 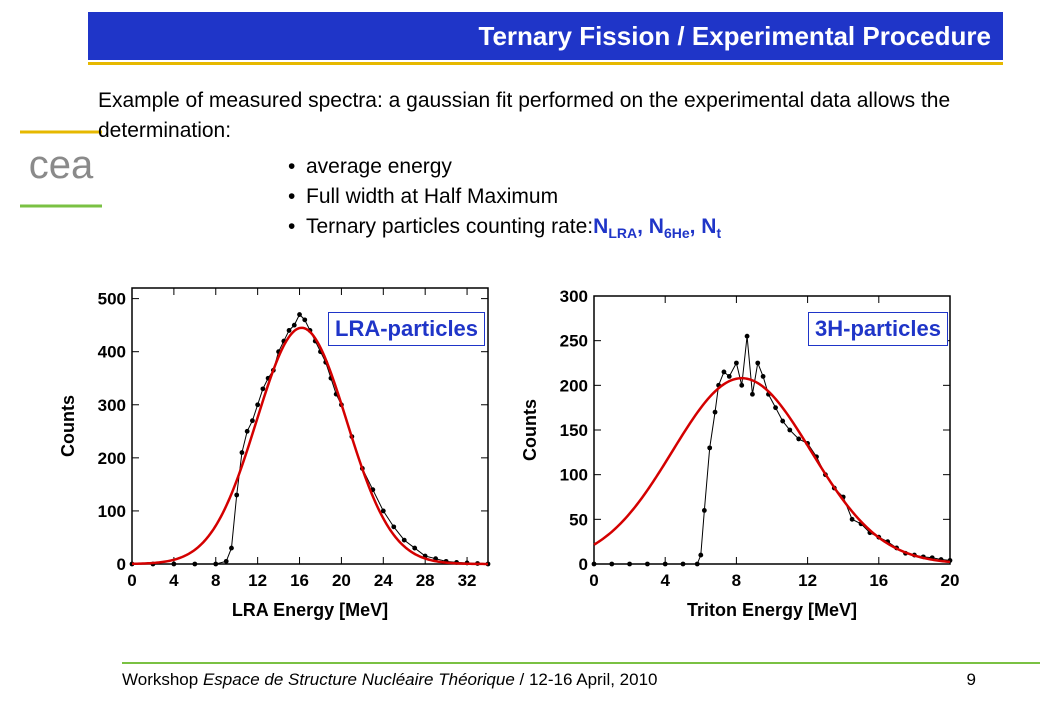 I want to click on counting-rate-symbols: NLRA, N6He, Nt, so click(x=657, y=228).